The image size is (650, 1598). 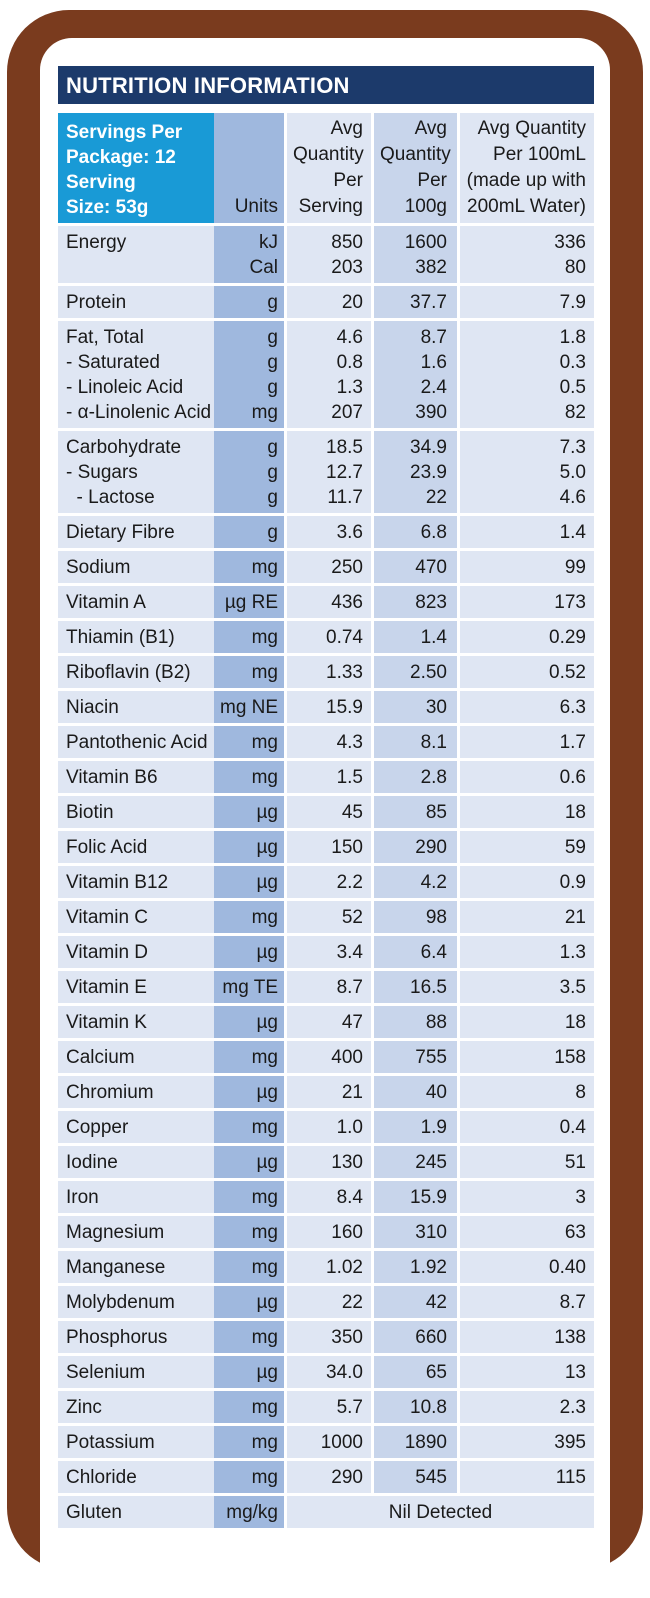 I want to click on per-serving-value: 5.7, so click(x=349, y=1407).